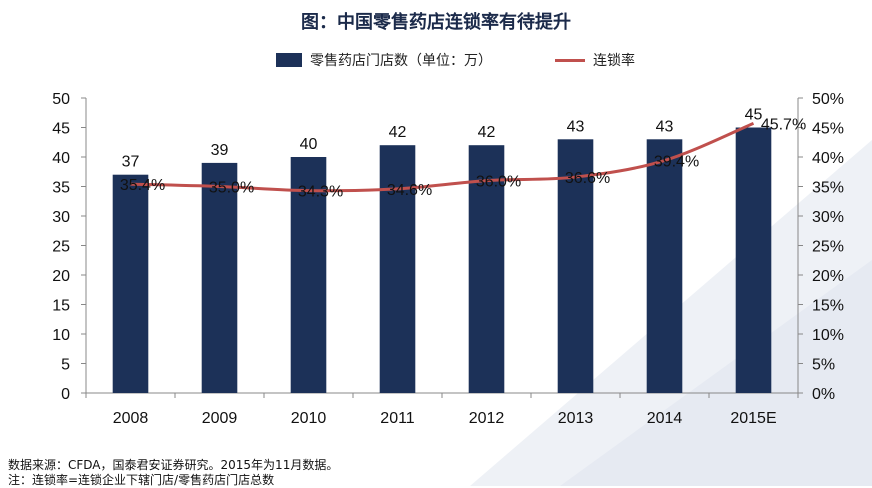 This screenshot has height=488, width=872. Describe the element at coordinates (828, 306) in the screenshot. I see `right-tick-label: 15%` at that location.